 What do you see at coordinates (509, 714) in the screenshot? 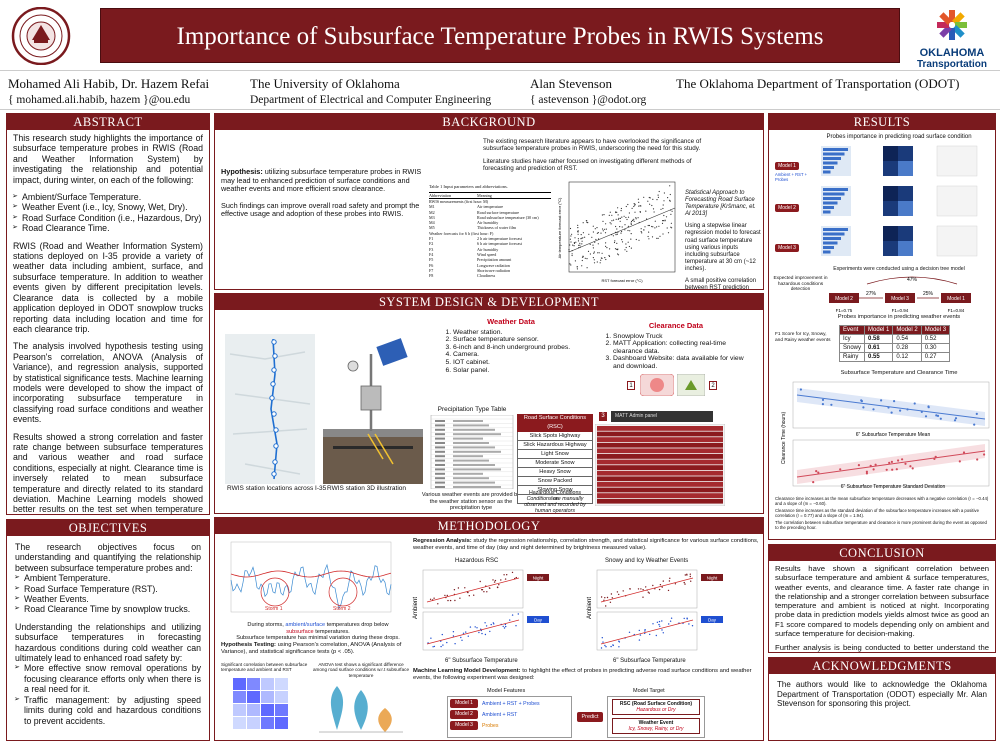
I see `model-row: Model 2 Ambient + RST` at bounding box center [509, 714].